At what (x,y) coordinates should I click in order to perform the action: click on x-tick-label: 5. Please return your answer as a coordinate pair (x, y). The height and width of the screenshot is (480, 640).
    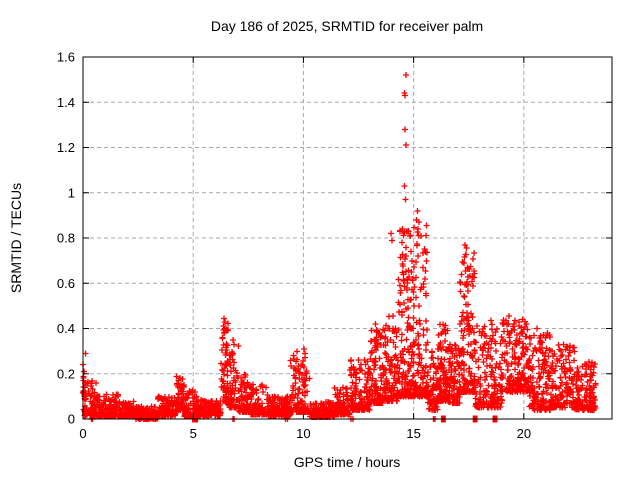
    Looking at the image, I should click on (193, 433).